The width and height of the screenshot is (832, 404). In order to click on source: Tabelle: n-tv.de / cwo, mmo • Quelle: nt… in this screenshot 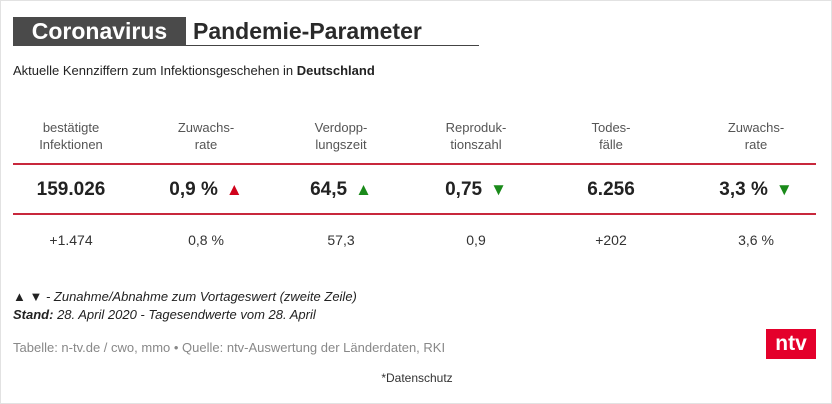, I will do `click(229, 347)`.